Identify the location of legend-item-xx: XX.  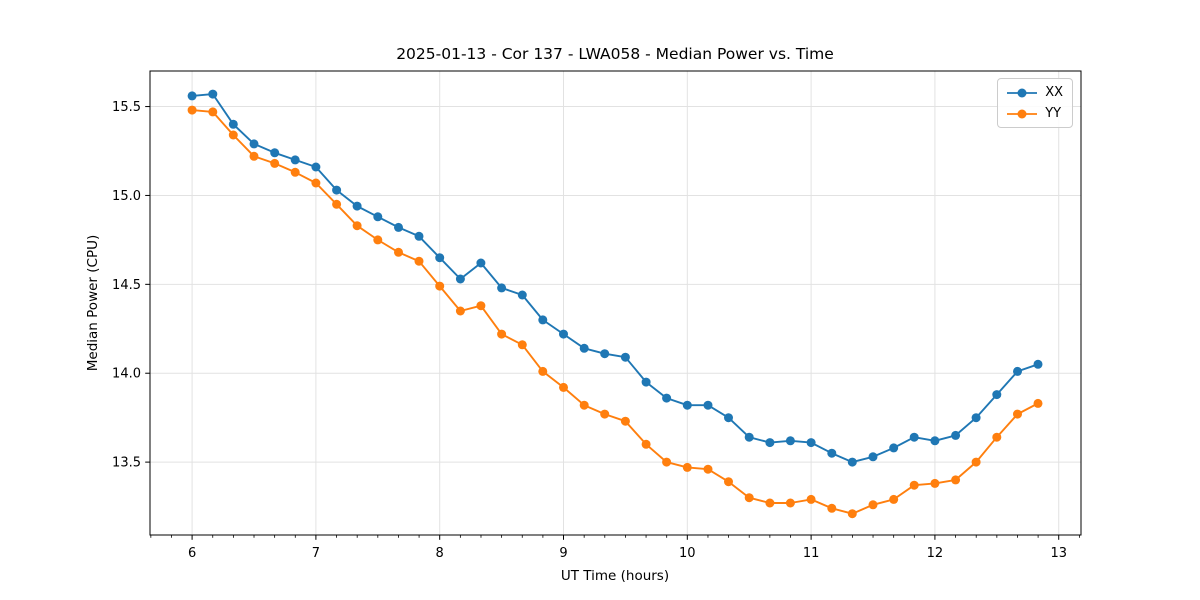
(1034, 92).